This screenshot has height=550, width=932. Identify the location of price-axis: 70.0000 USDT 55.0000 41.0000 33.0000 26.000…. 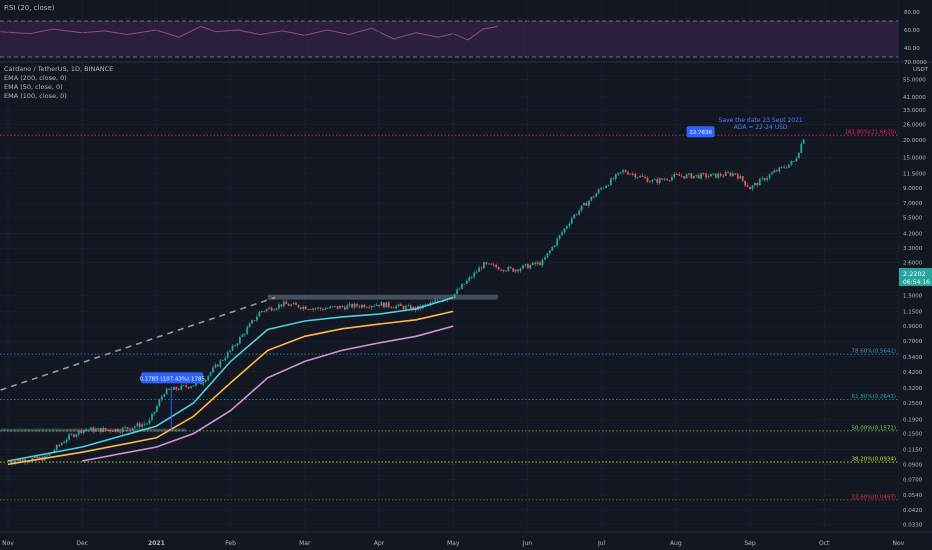
(916, 294).